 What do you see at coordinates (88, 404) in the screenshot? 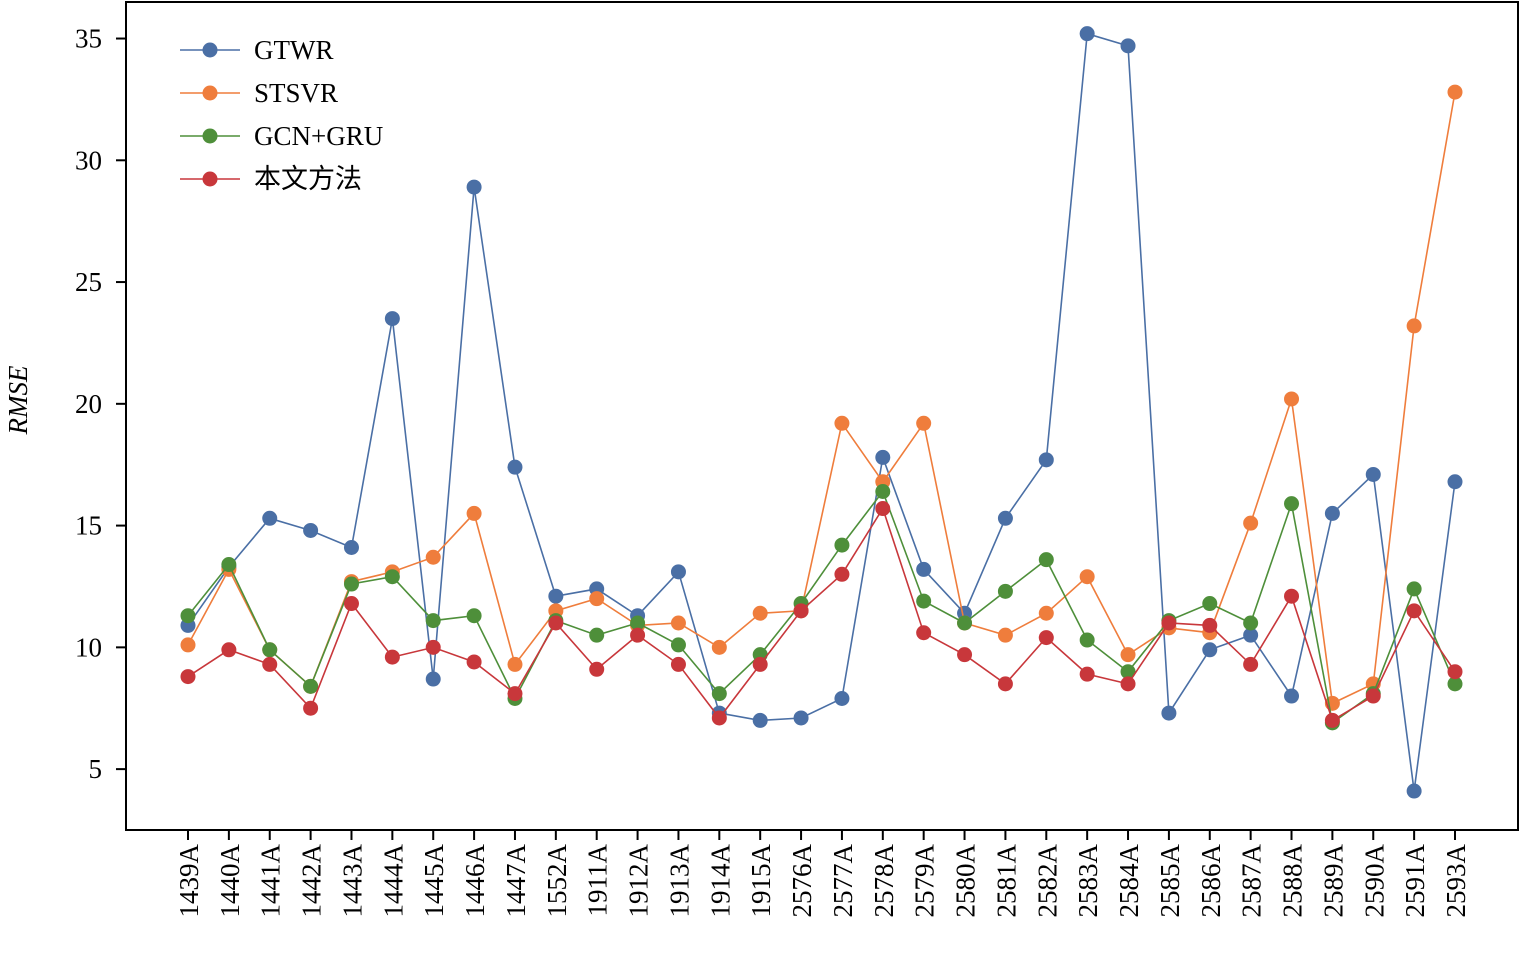
I see `y-tick-label: 20` at bounding box center [88, 404].